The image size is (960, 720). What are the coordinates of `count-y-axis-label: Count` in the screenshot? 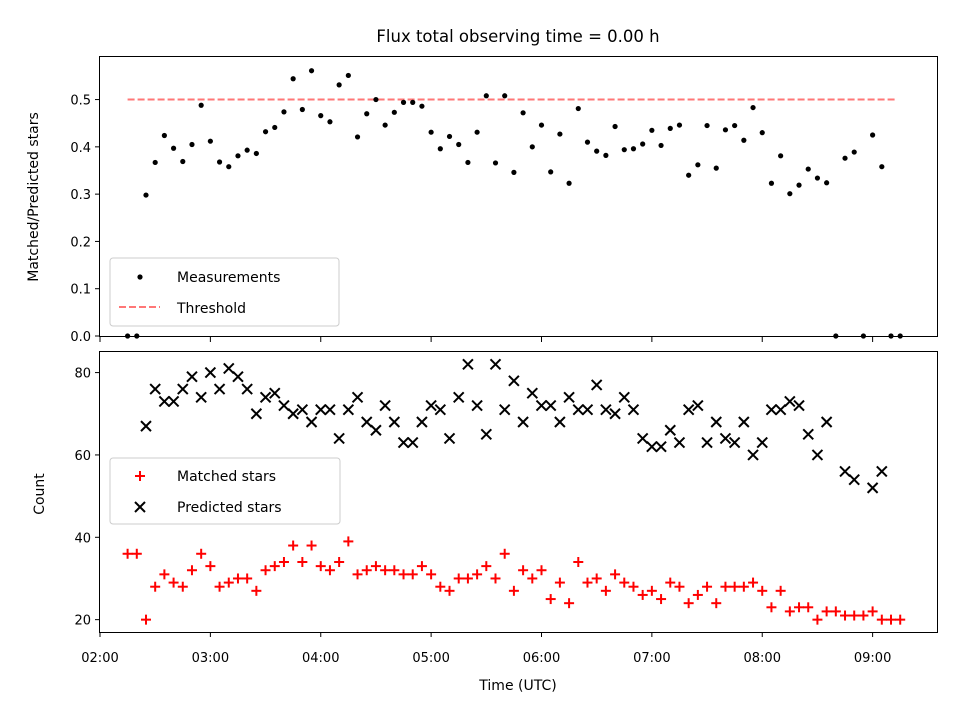 It's located at (40, 494).